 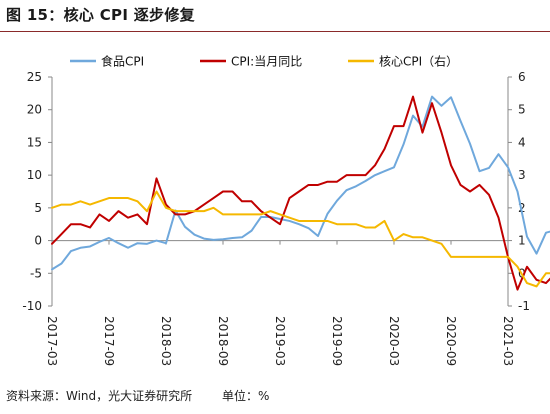 I want to click on y-left-tick-label: -5, so click(x=36, y=273).